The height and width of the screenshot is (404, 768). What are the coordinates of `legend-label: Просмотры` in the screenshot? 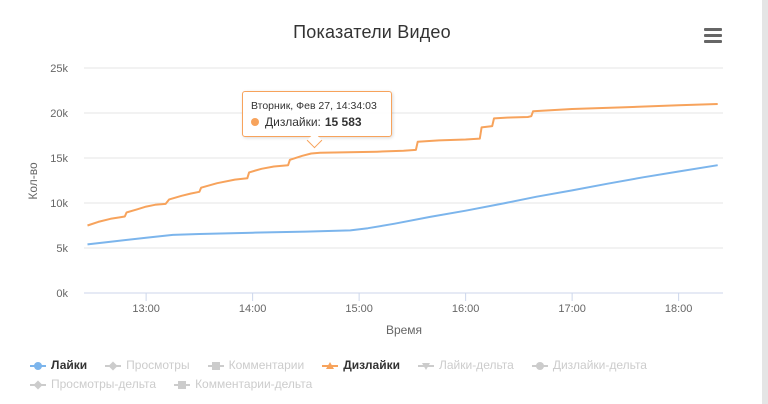 It's located at (158, 365).